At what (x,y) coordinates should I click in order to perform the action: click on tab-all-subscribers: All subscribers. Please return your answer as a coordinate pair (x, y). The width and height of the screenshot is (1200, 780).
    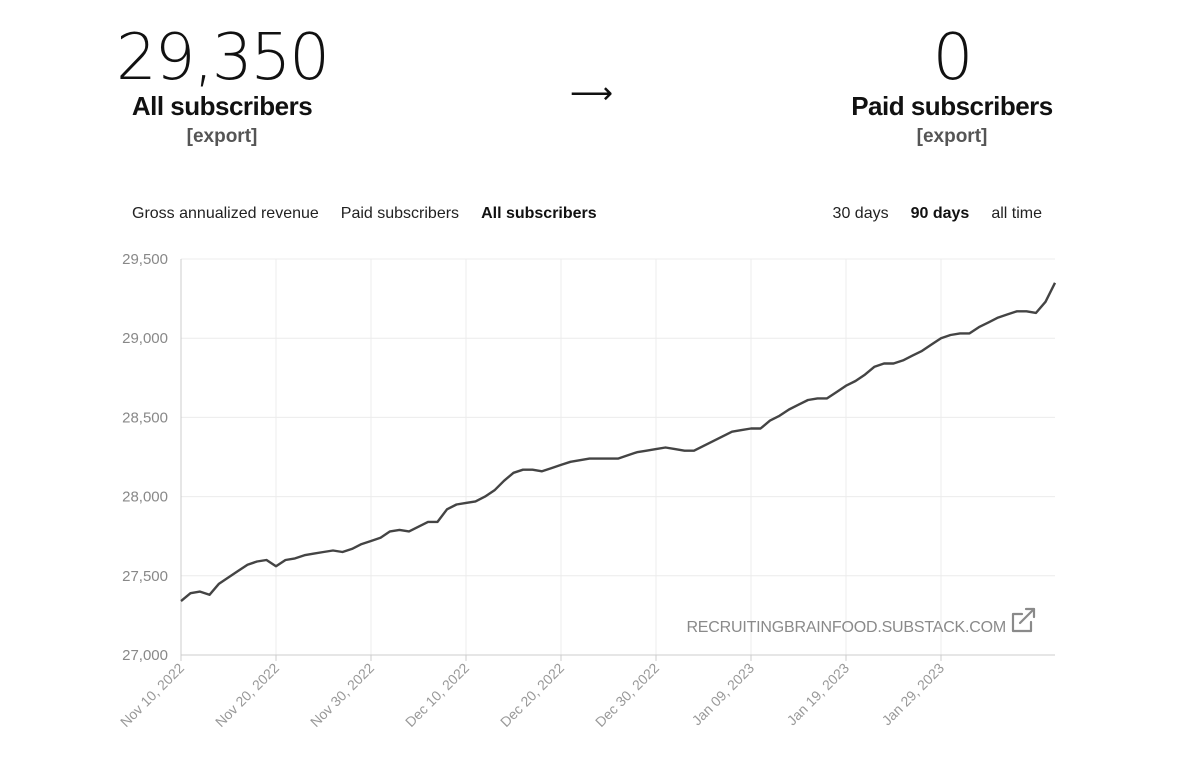
    Looking at the image, I should click on (539, 213).